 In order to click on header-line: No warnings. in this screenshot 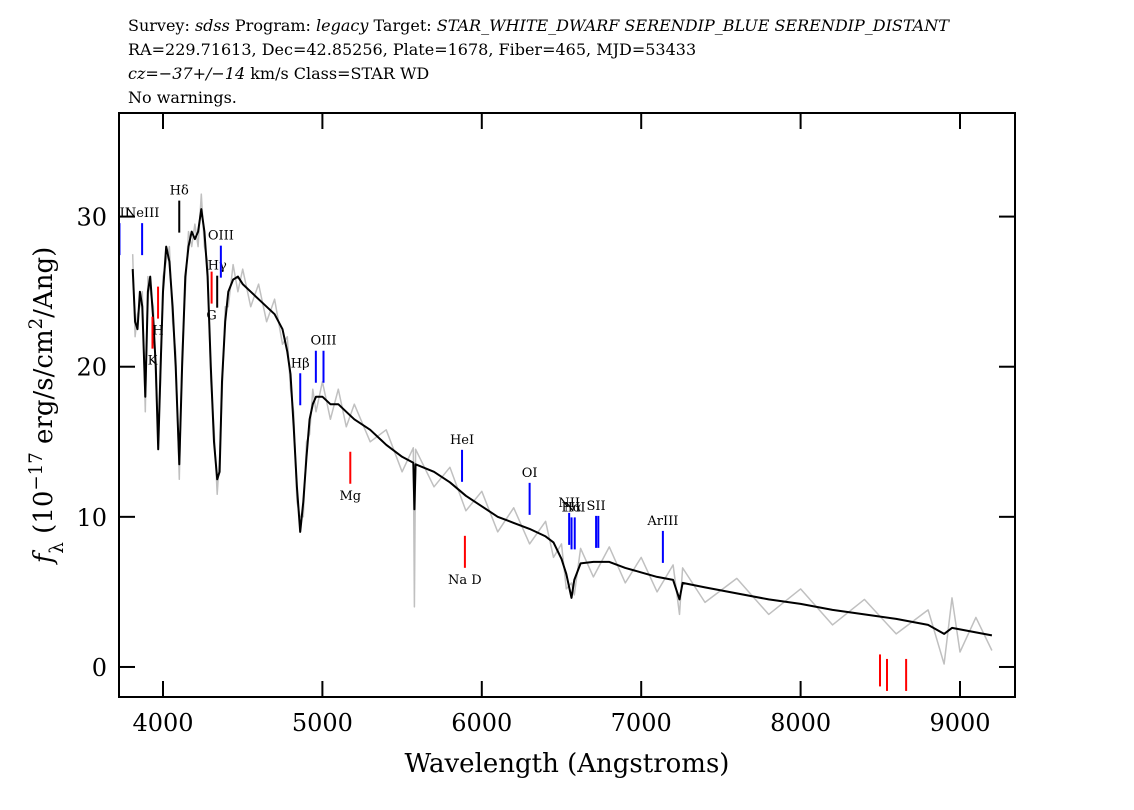, I will do `click(182, 97)`.